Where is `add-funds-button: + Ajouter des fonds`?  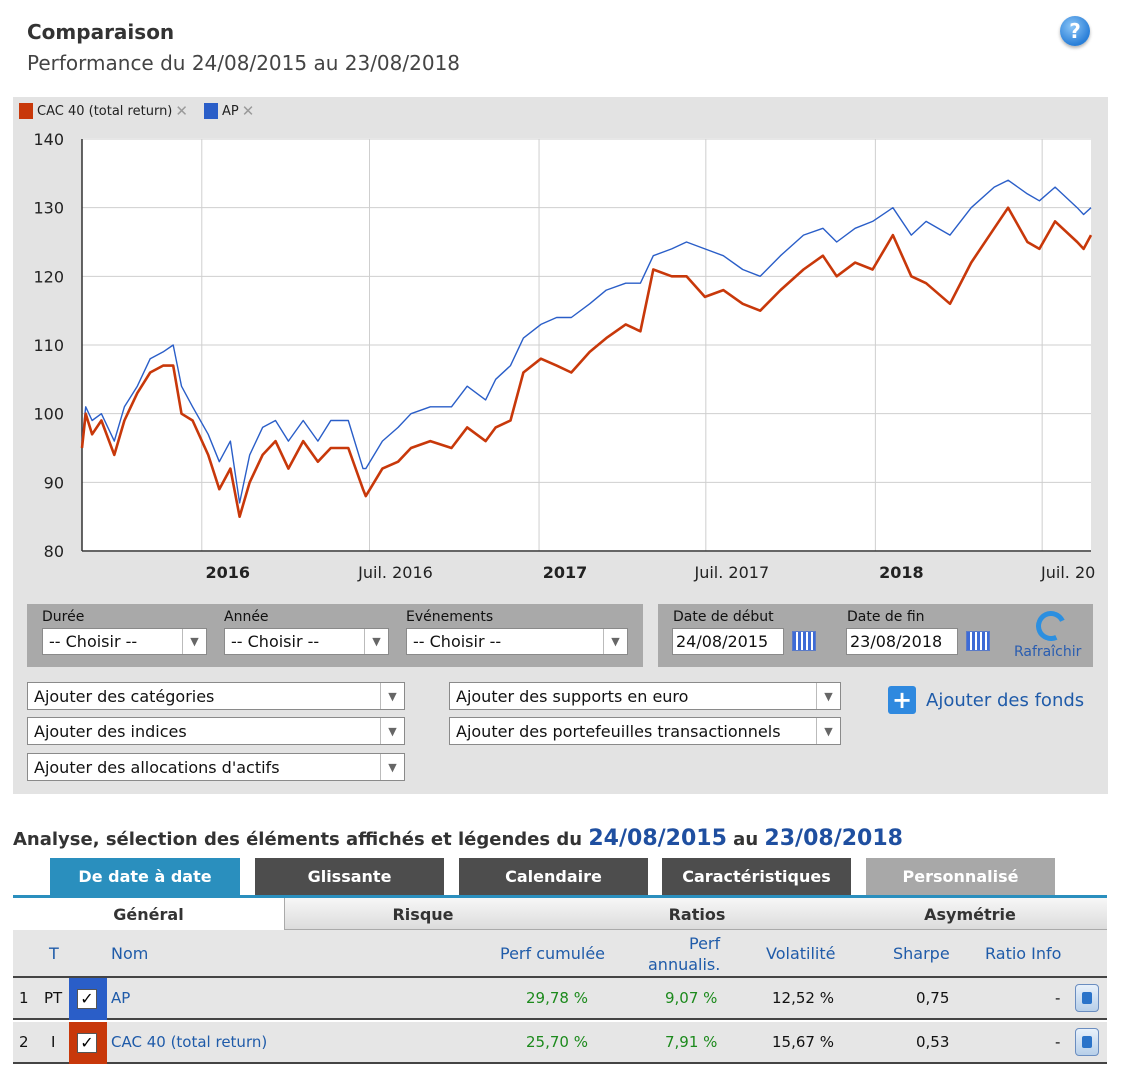
add-funds-button: + Ajouter des fonds is located at coordinates (986, 700).